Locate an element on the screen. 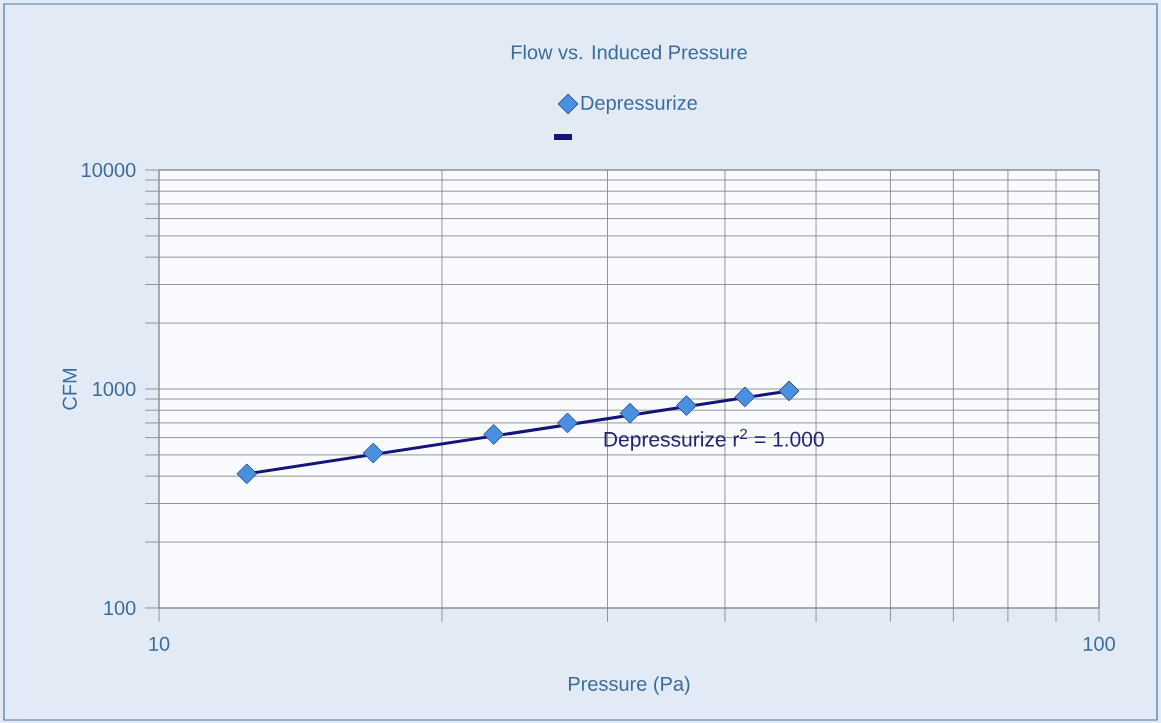 The image size is (1161, 723). y-tick-label: 1000 is located at coordinates (114, 389).